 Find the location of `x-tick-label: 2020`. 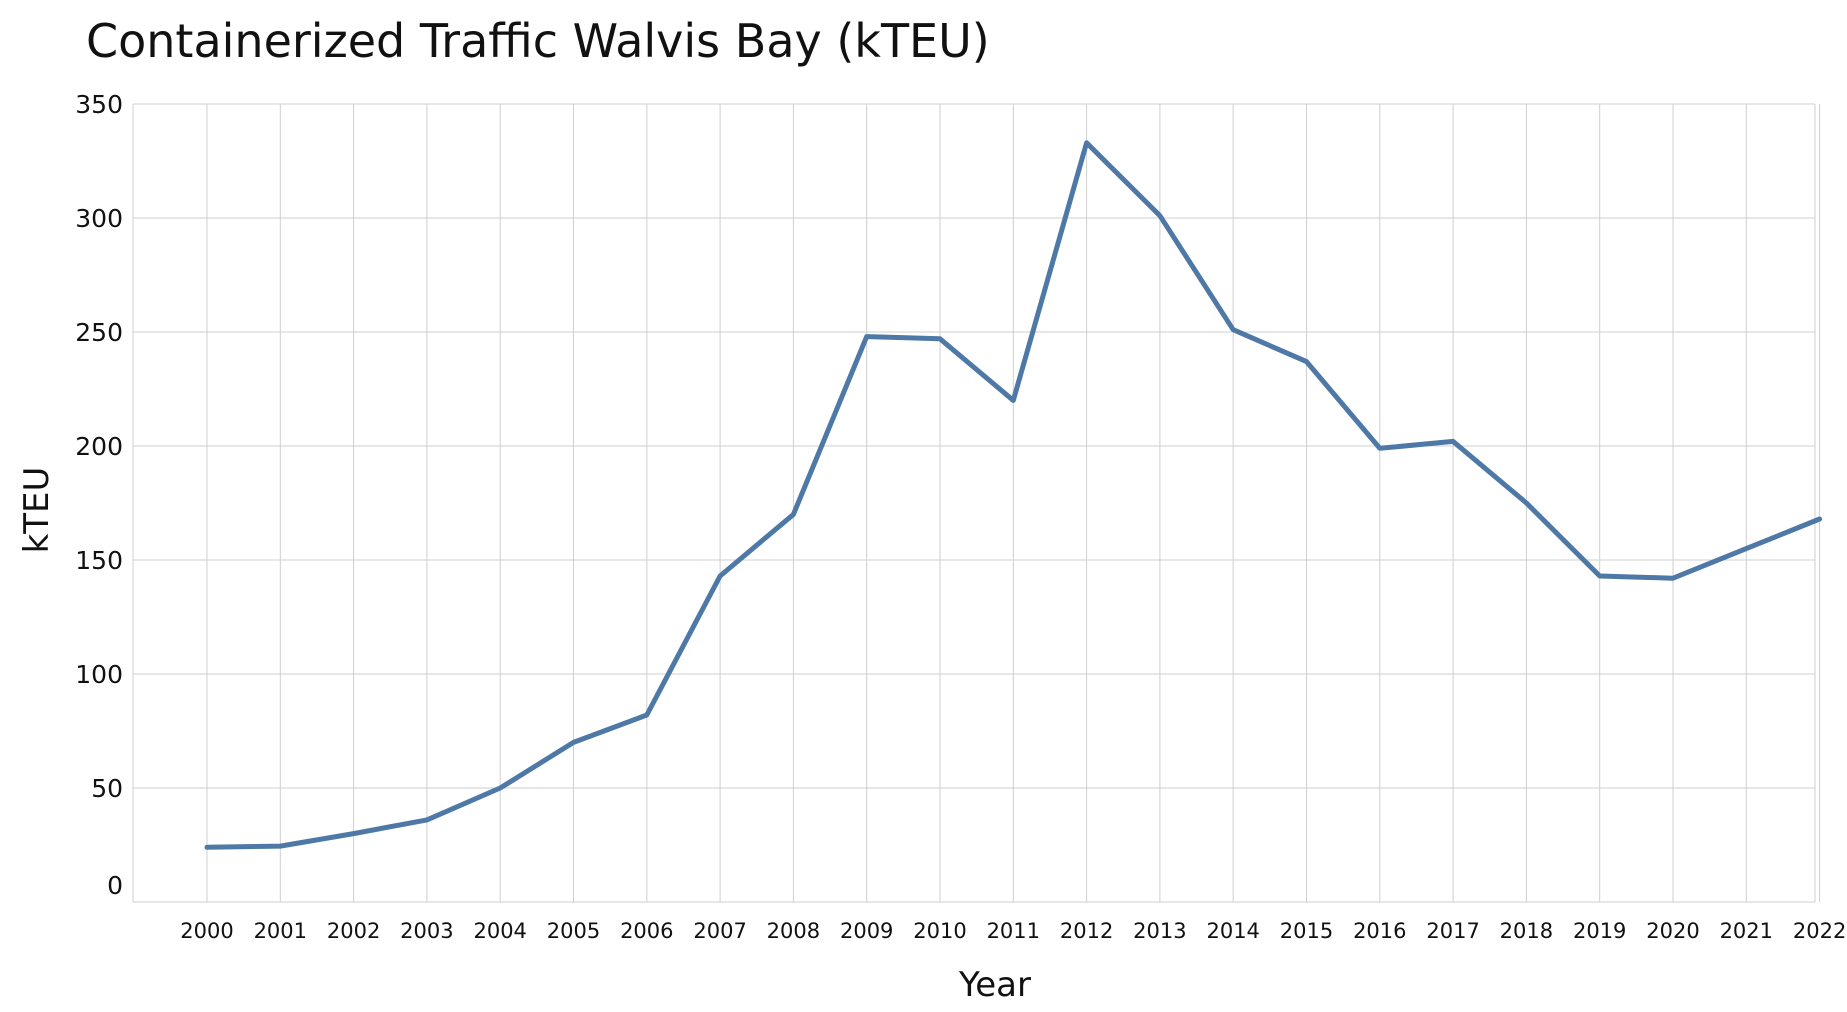

x-tick-label: 2020 is located at coordinates (1672, 931).